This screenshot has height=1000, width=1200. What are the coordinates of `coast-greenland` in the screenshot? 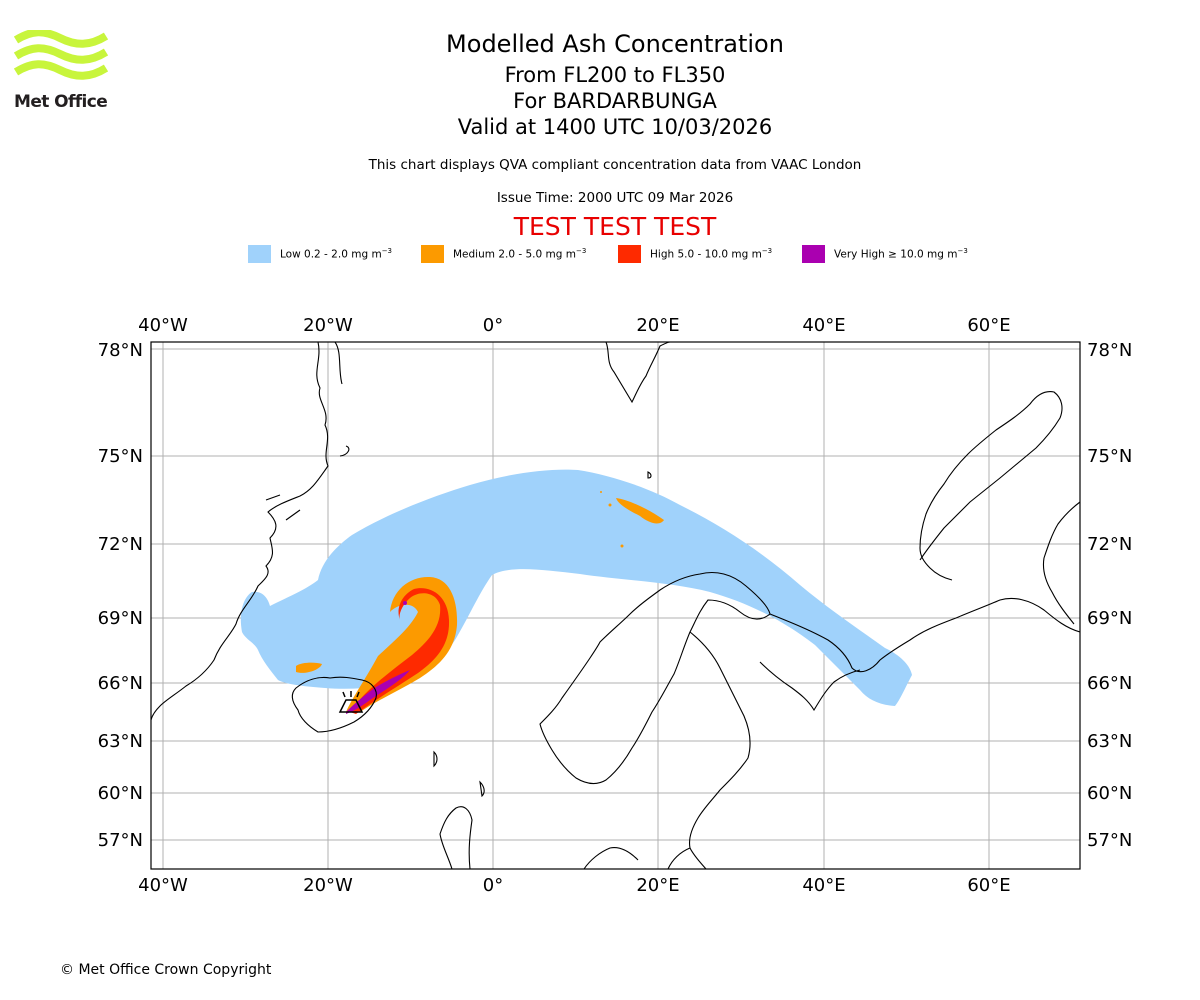 It's located at (240, 531).